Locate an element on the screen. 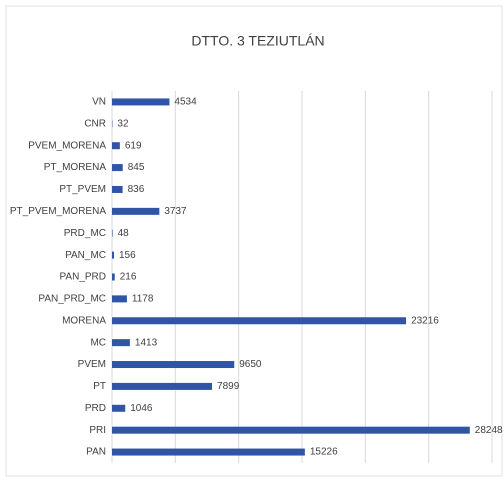 The height and width of the screenshot is (481, 504). data-label: 28248 is located at coordinates (489, 430).